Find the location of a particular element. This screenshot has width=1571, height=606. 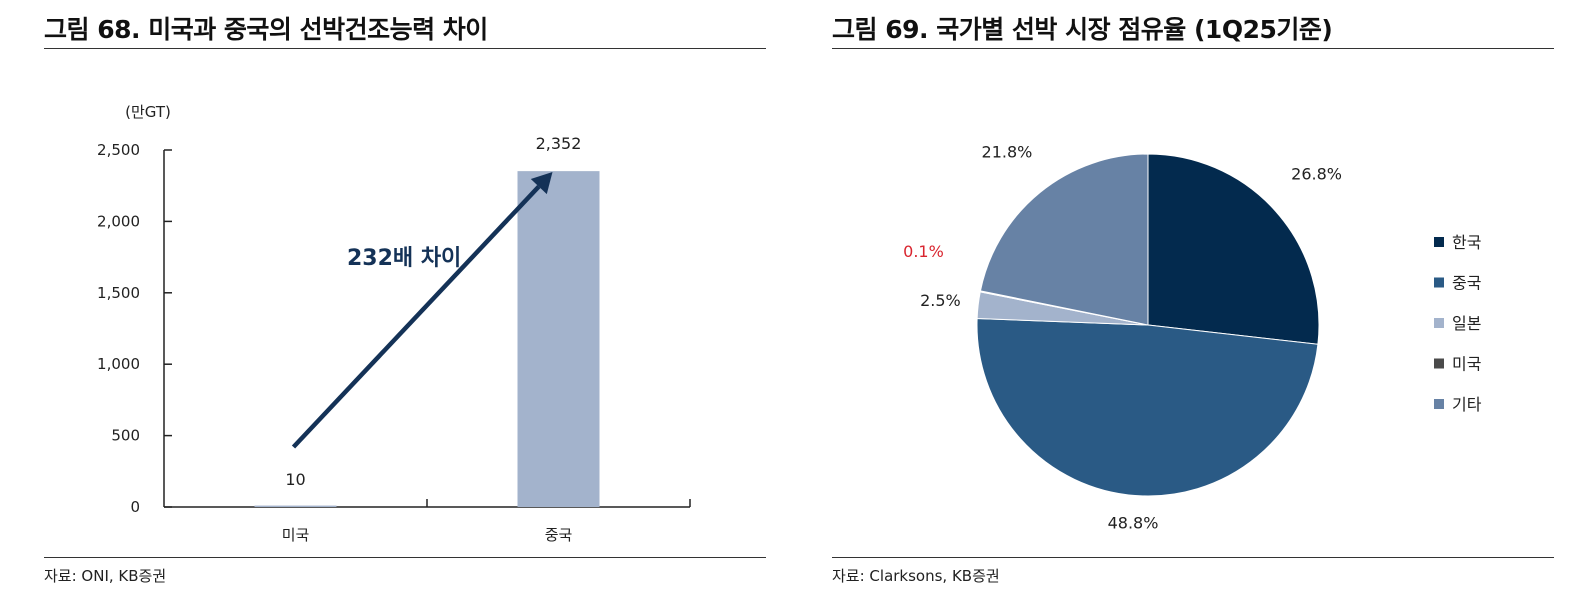

legend-label: 미국 is located at coordinates (1466, 364).